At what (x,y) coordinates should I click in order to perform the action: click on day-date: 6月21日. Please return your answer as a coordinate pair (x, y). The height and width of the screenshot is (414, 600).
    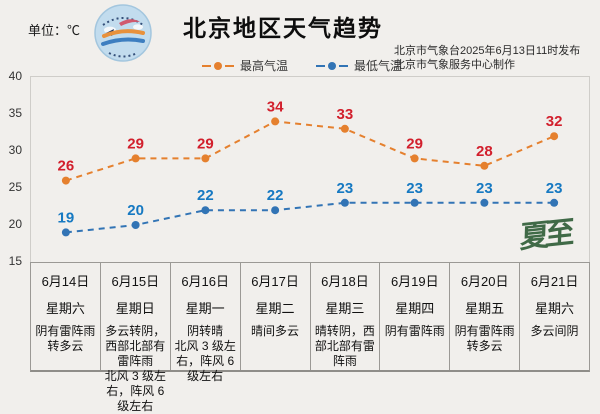
    Looking at the image, I should click on (554, 281).